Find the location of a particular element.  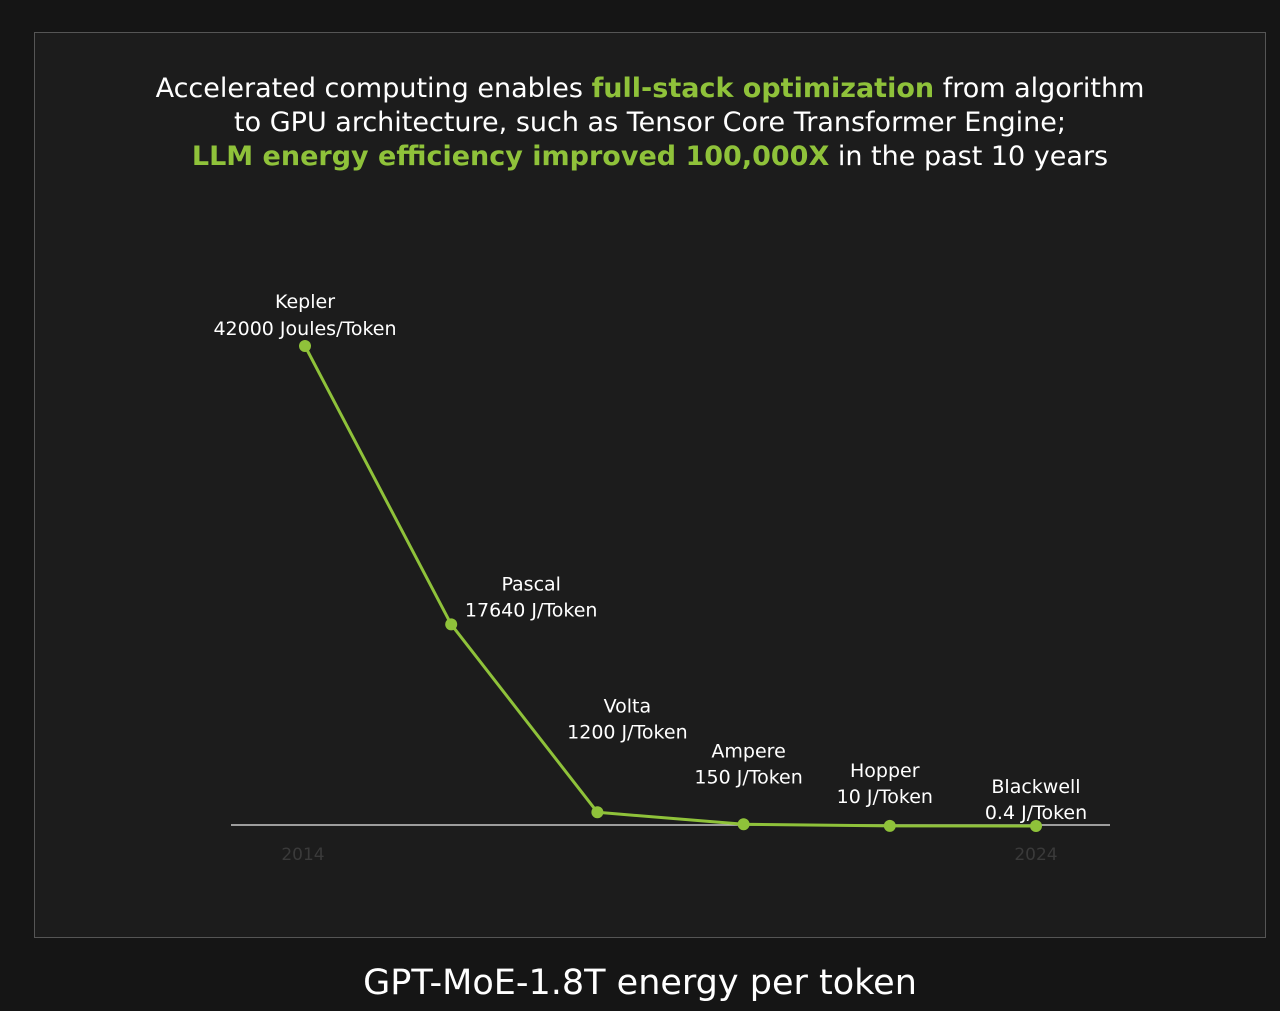

data-point-ampere is located at coordinates (743, 824).